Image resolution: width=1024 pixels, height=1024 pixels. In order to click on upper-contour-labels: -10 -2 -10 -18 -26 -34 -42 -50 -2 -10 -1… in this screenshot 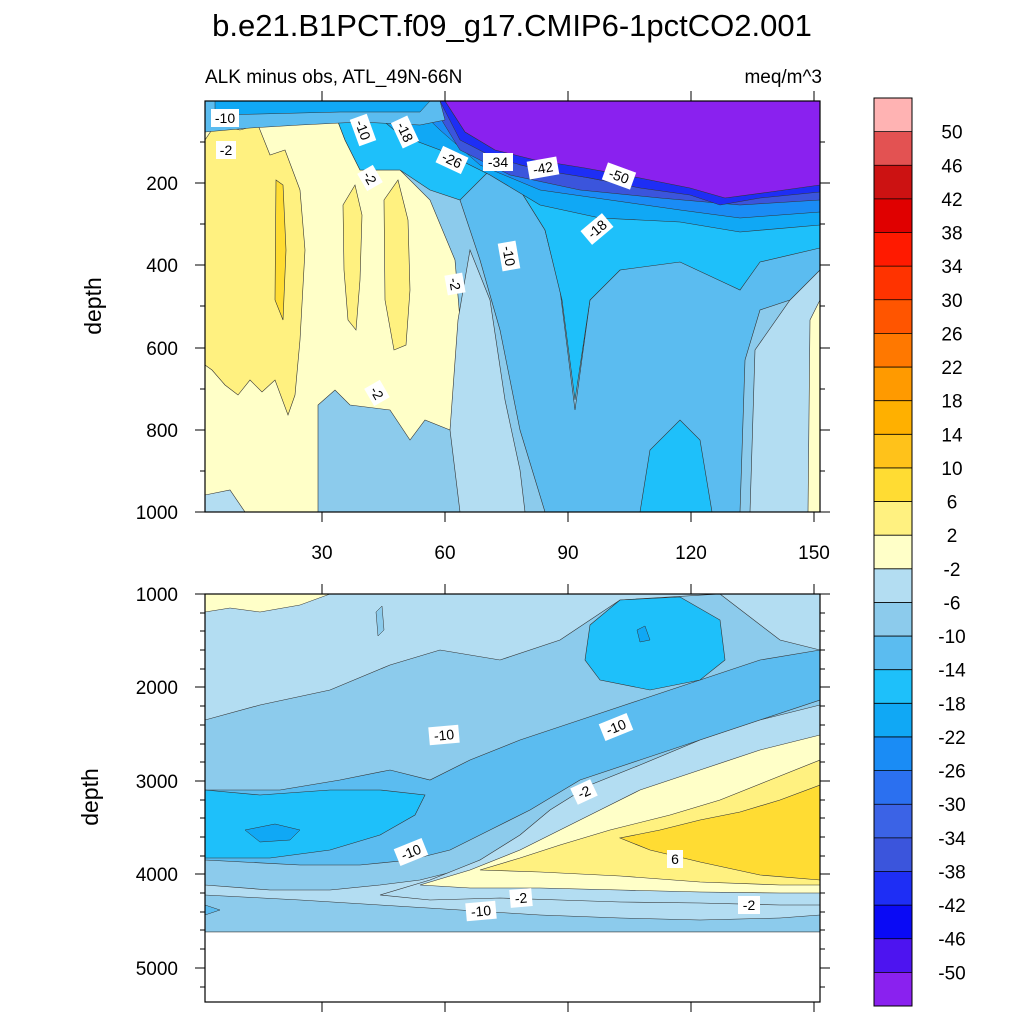, I will do `click(424, 258)`.